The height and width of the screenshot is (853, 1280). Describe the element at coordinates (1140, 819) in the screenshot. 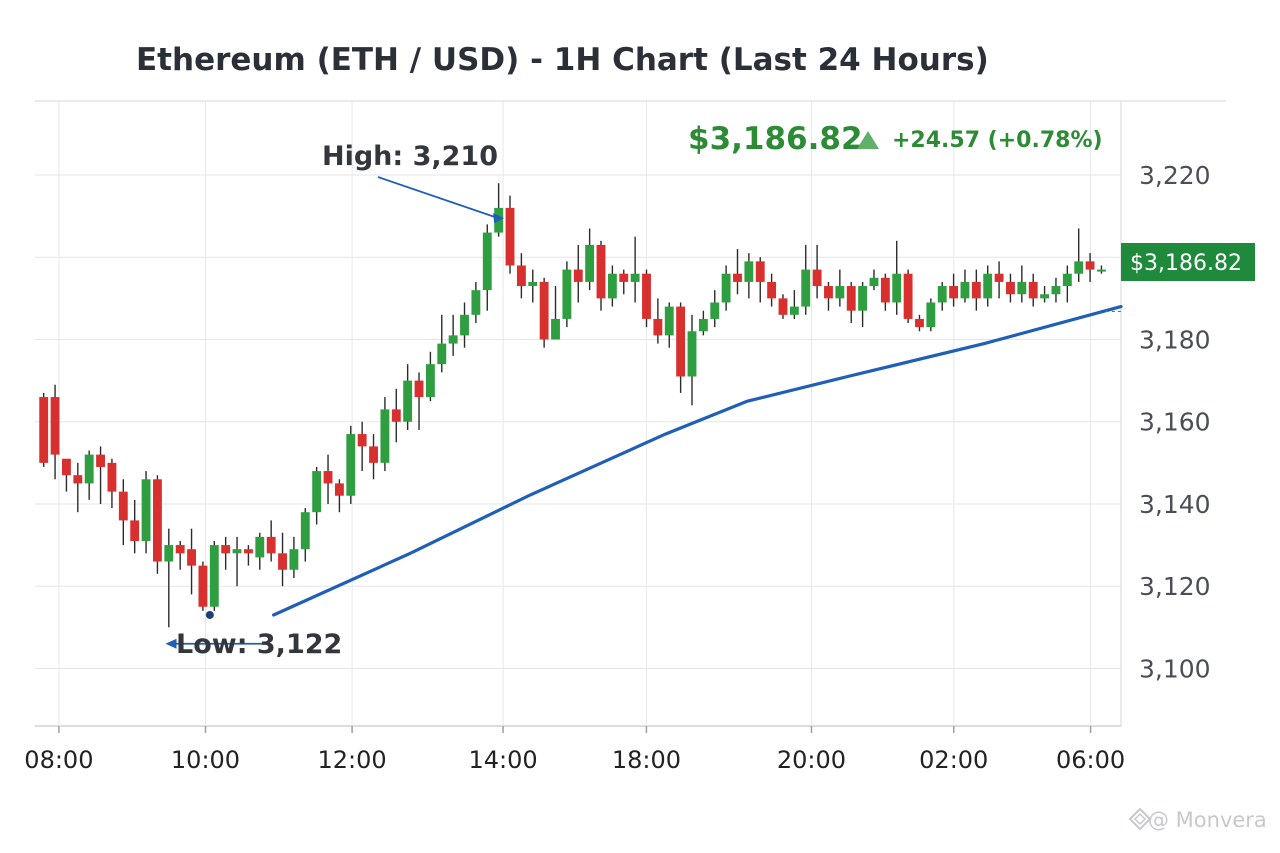

I see `diamond-logo-icon` at that location.